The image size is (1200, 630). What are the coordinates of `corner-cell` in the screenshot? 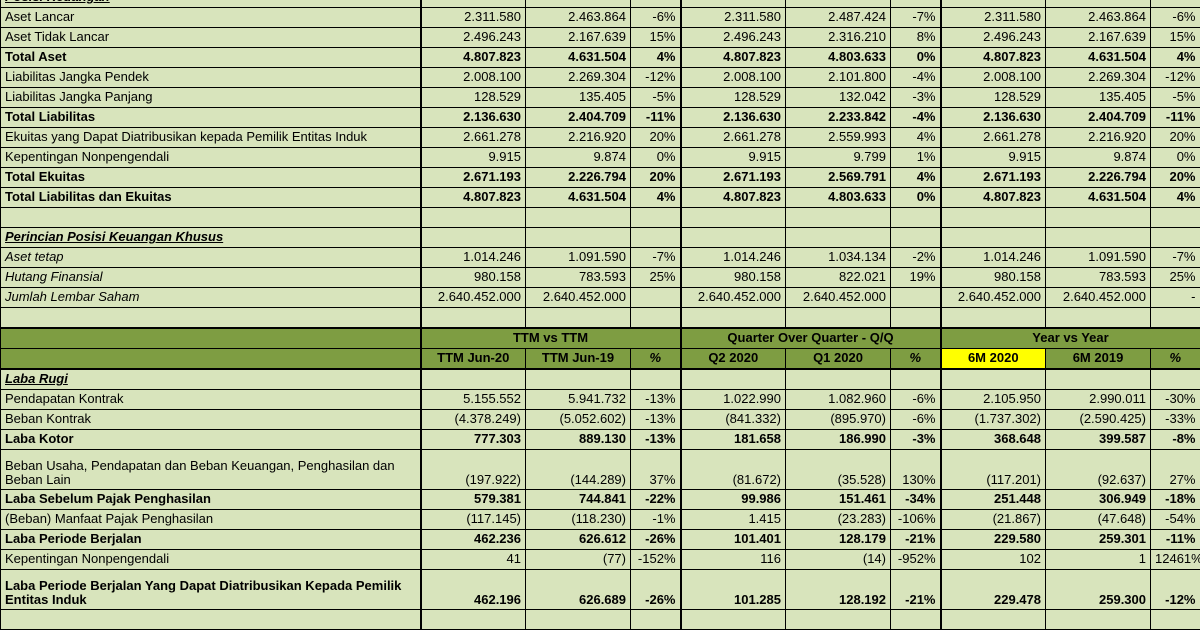 It's located at (211, 359).